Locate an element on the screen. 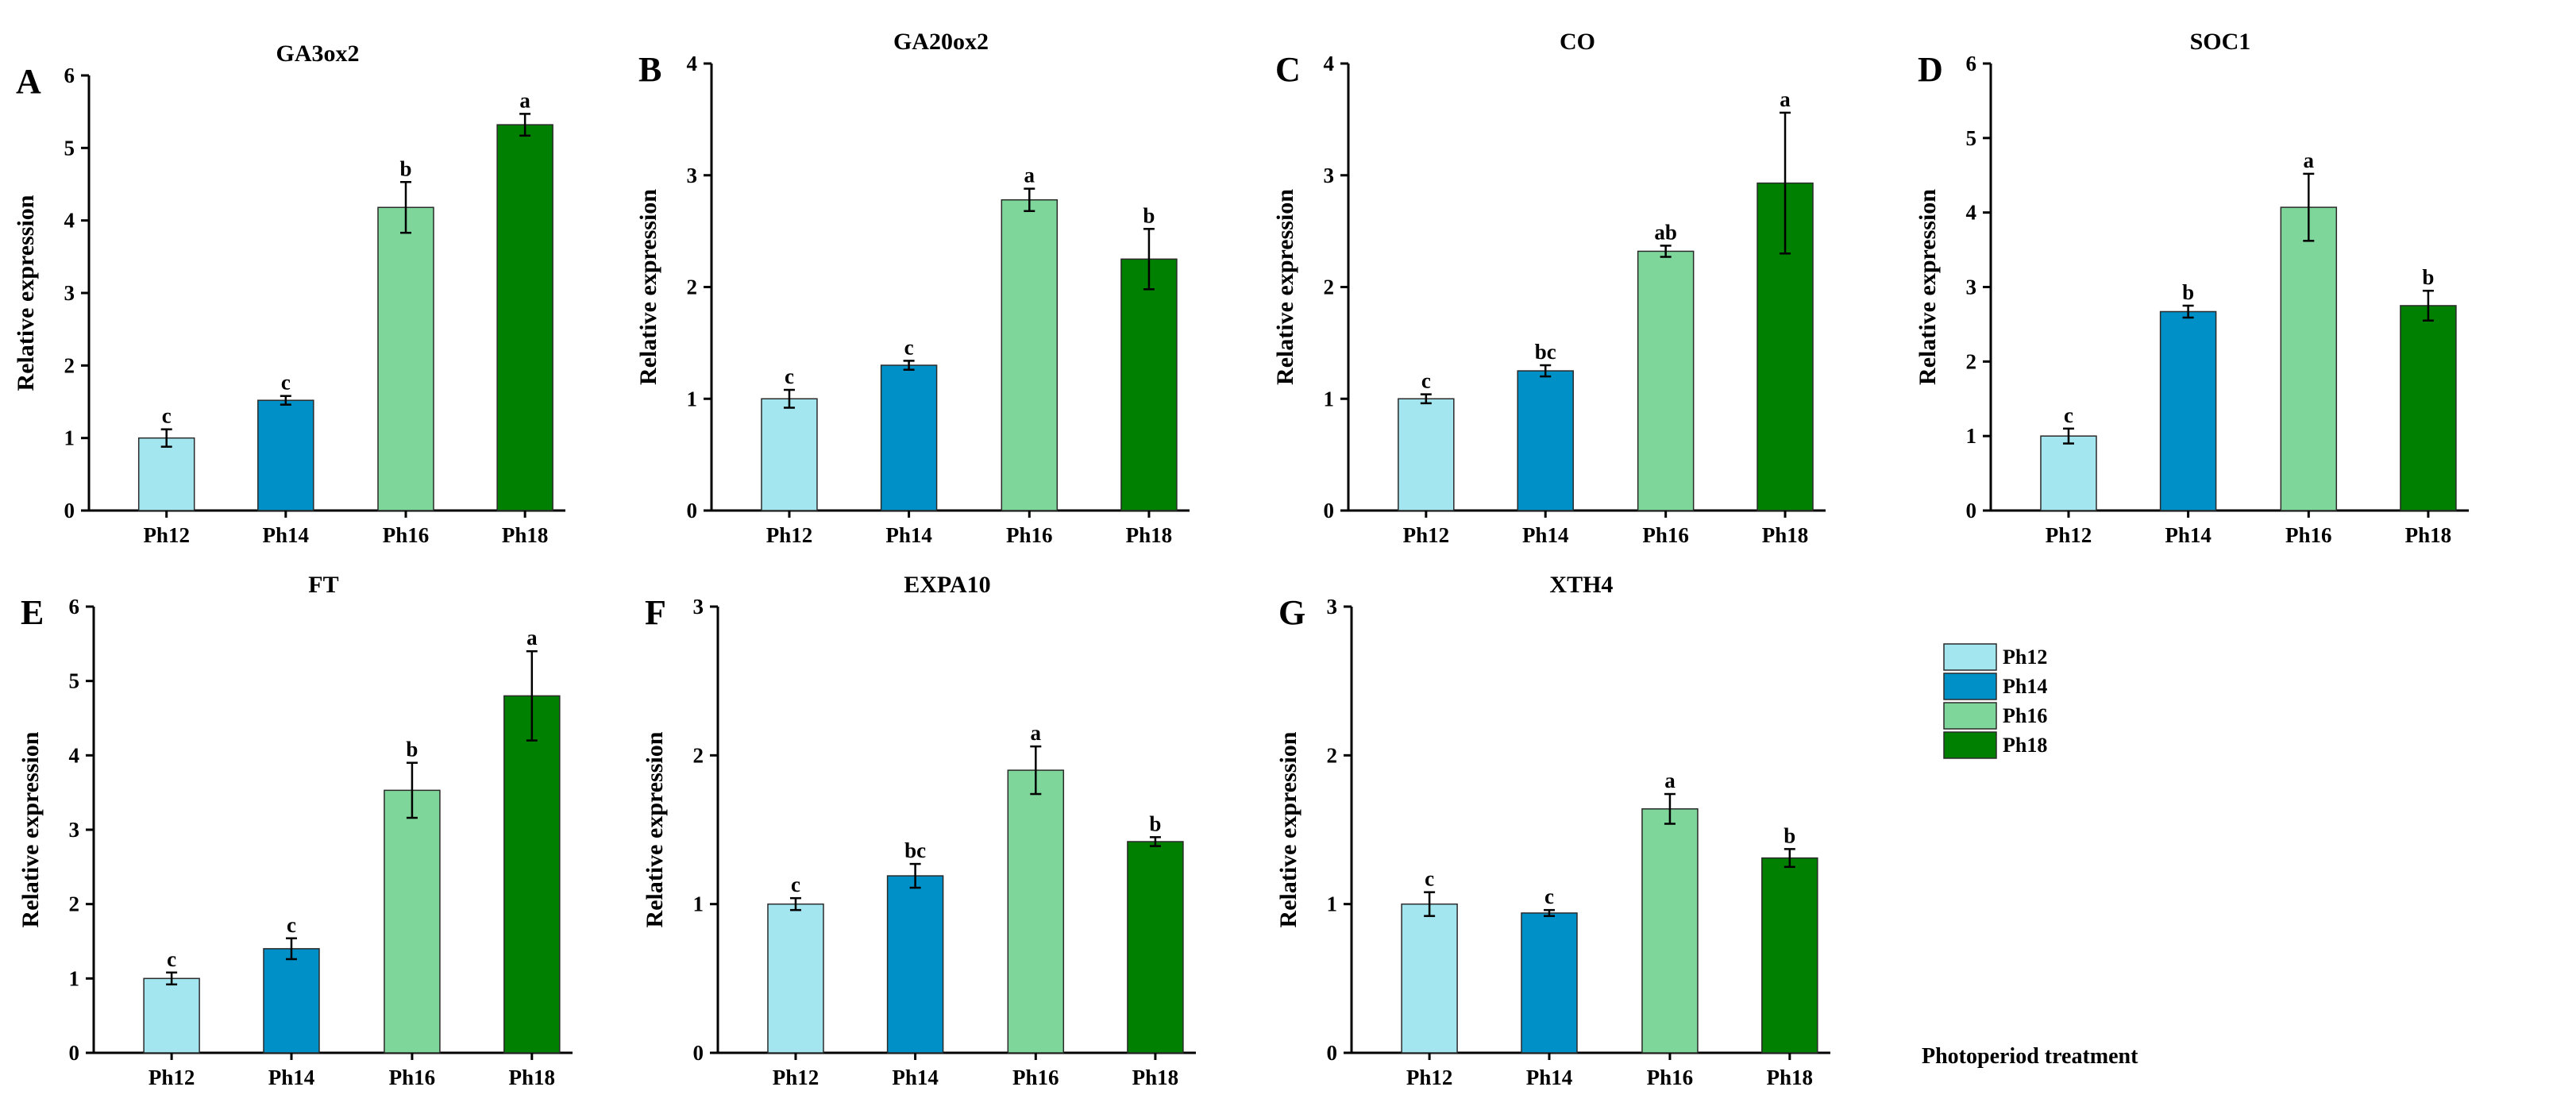 The width and height of the screenshot is (2576, 1110). legend: Ph12 Ph14 Ph16 Ph18 is located at coordinates (1995, 701).